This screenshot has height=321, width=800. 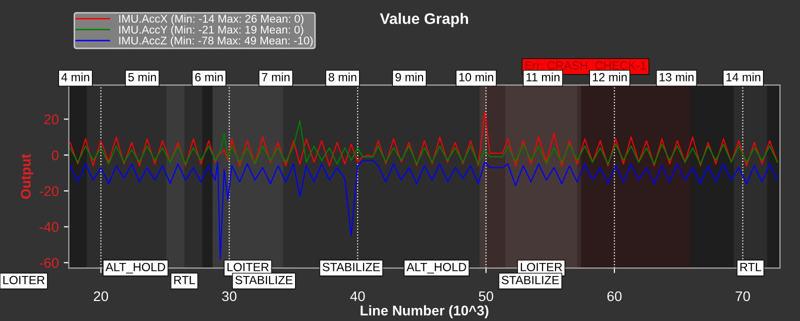 I want to click on x-tick-label: 20, so click(x=101, y=296).